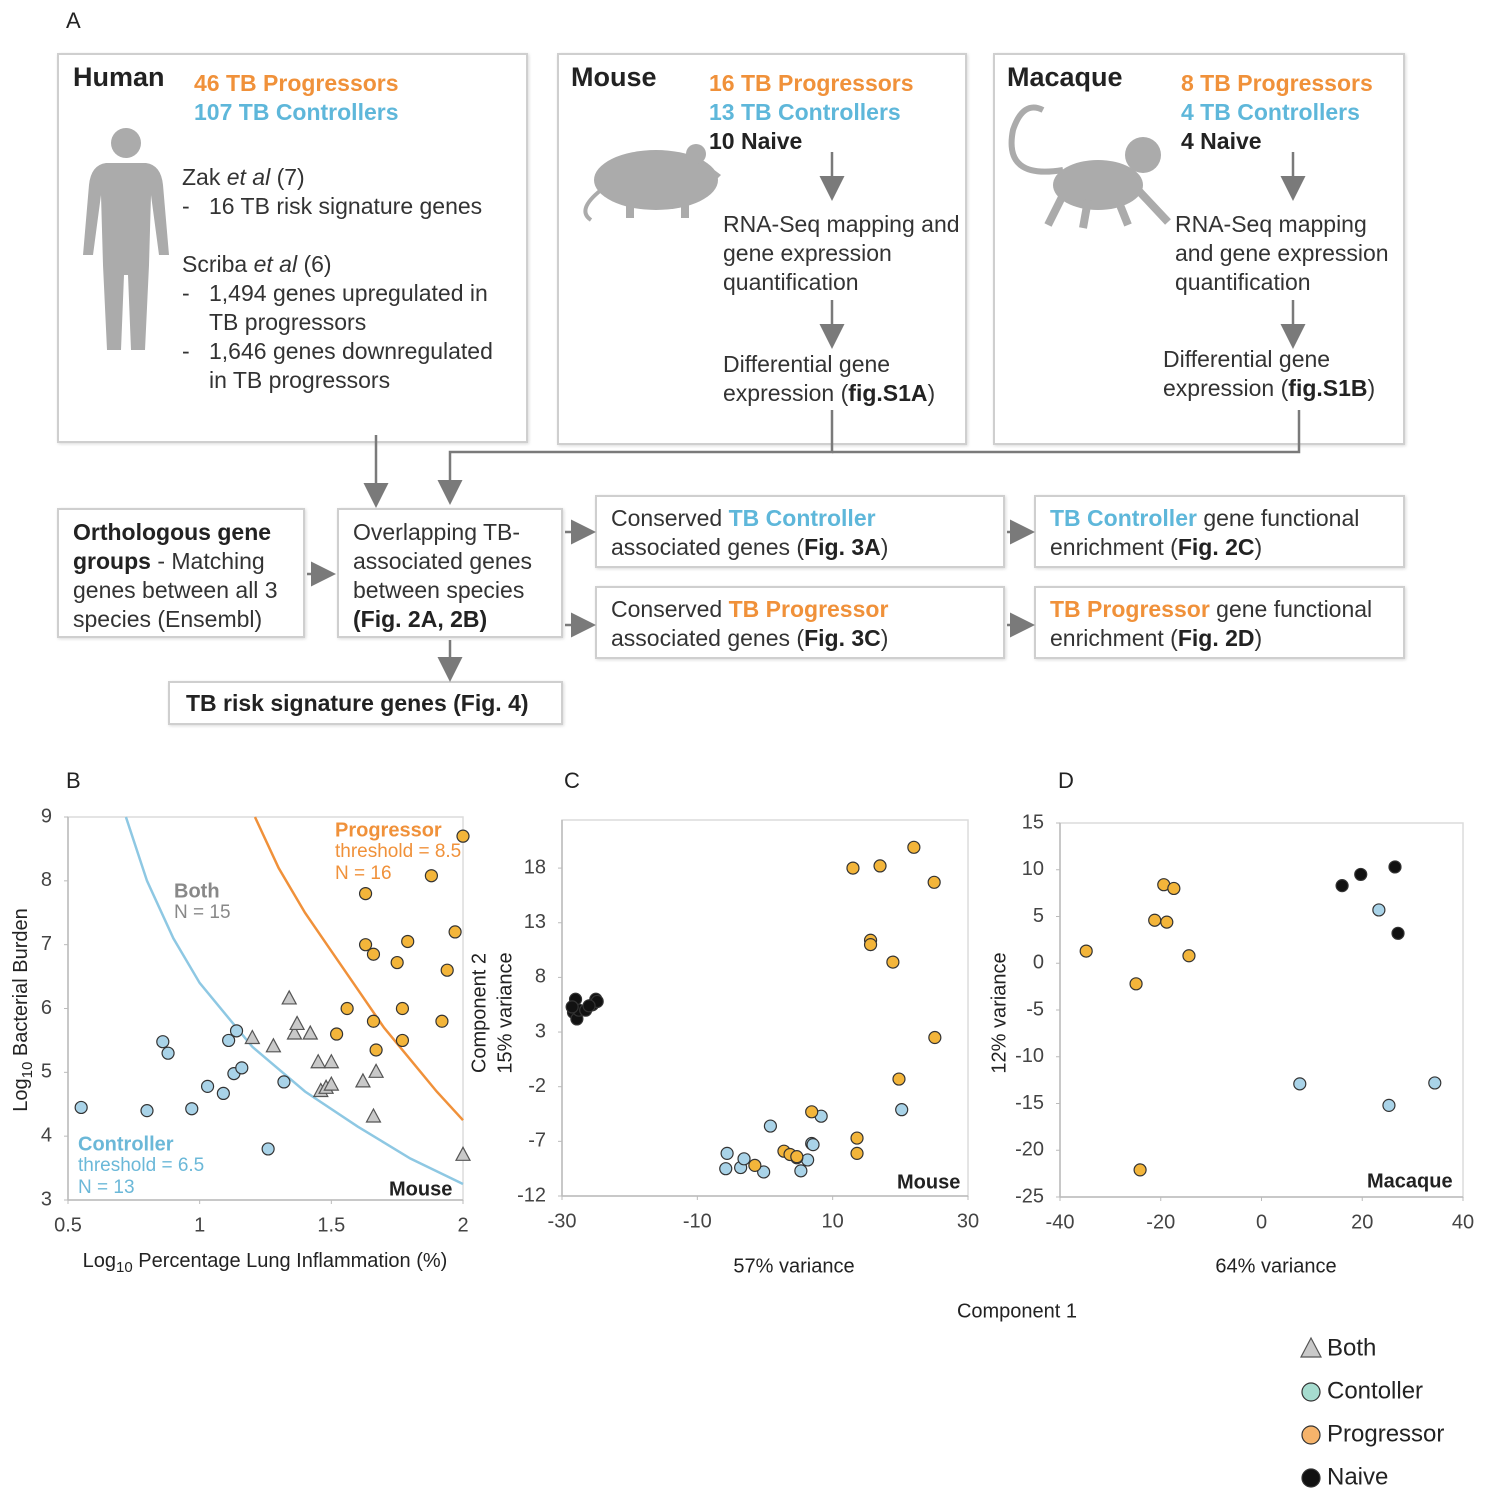 Image resolution: width=1491 pixels, height=1500 pixels. Describe the element at coordinates (1280, 374) in the screenshot. I see `step: Differential gene expression (fig.S1B)` at that location.